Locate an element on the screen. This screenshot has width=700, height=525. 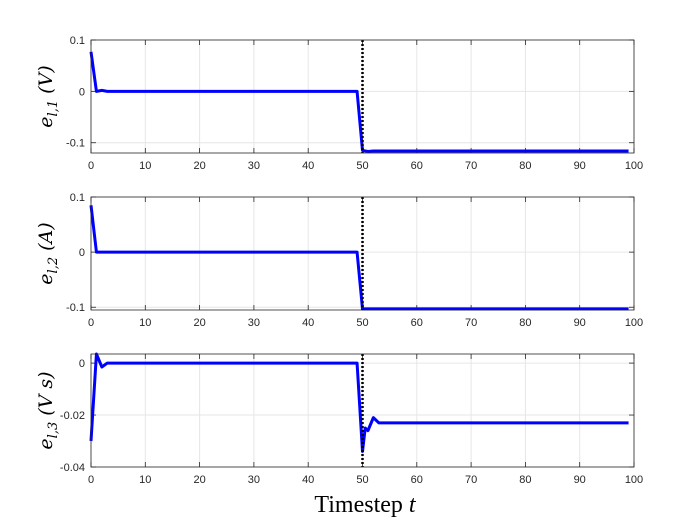
y-label-unit: (V s) is located at coordinates (46, 393).